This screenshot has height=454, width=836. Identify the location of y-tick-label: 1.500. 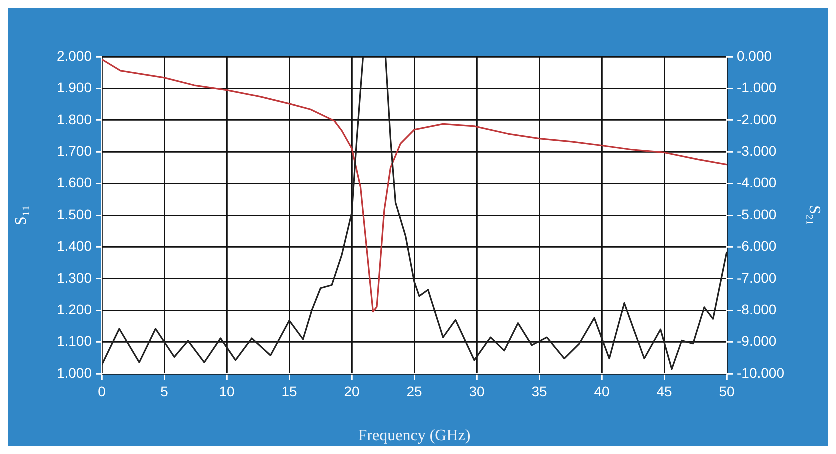
(74, 214).